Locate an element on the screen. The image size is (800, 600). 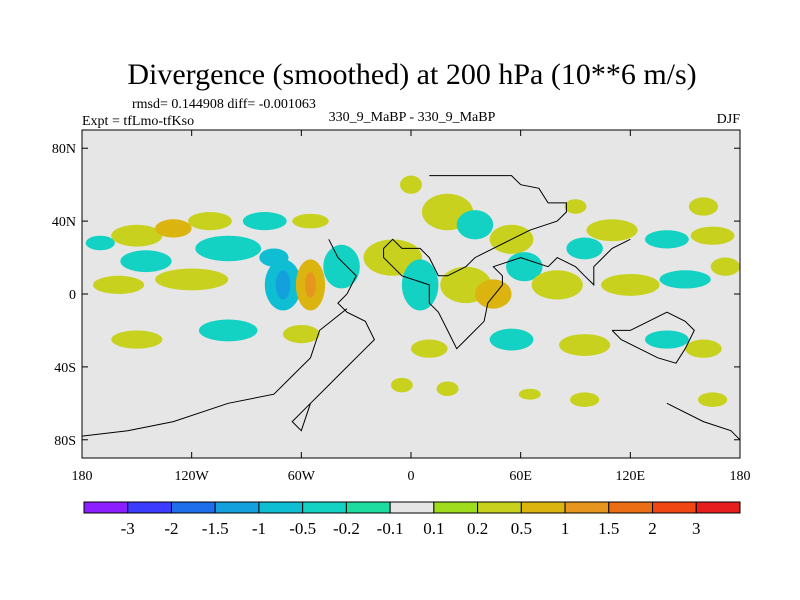
colorbar: -3 -2 -1.5 -1 -0.5 -0.2 -0.1 0.1 0.2 0.5 1 1.5 2 3 is located at coordinates (412, 519).